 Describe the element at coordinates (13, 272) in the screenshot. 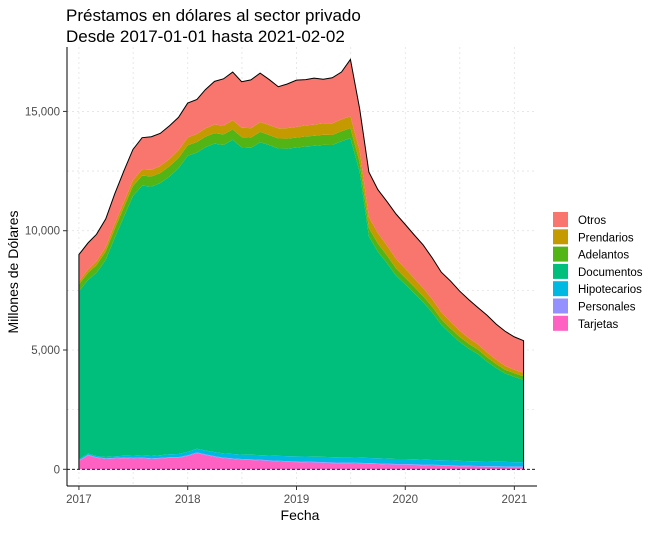

I see `y-axis-title: Millones de Dólares` at that location.